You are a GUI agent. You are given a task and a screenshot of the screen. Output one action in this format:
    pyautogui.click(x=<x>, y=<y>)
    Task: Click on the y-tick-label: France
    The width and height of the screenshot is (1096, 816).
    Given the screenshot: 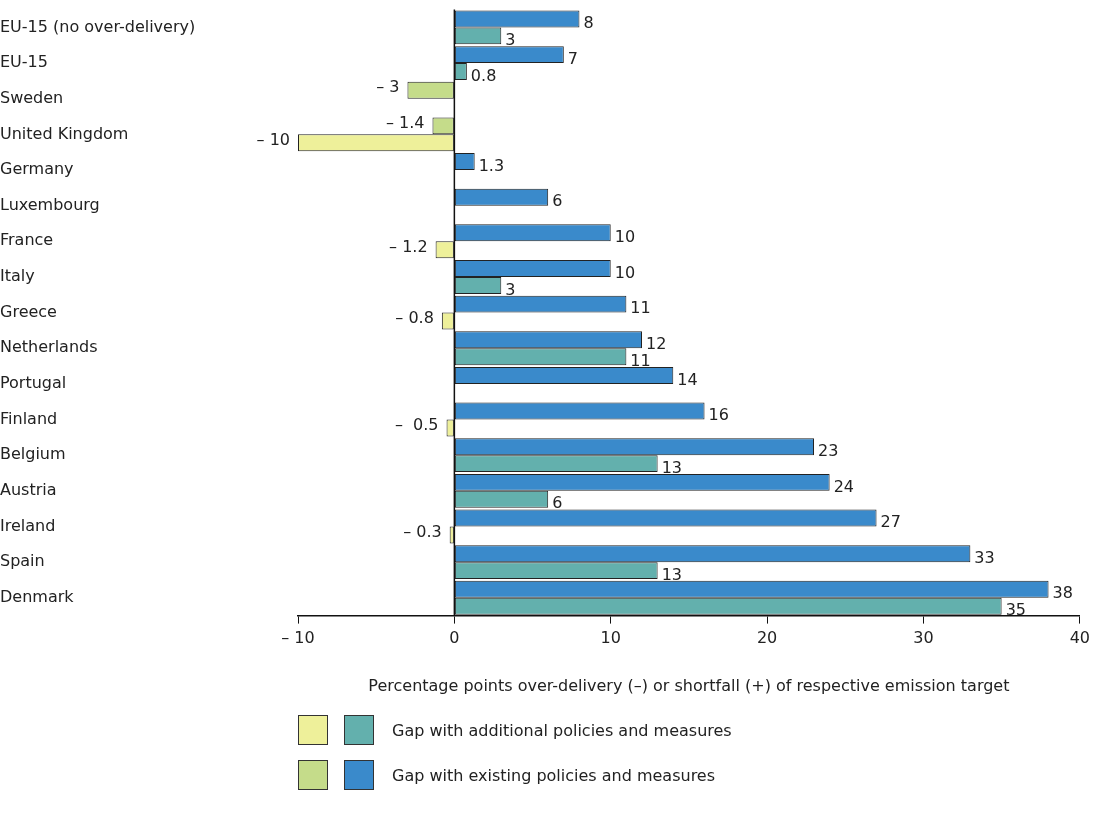 What is the action you would take?
    pyautogui.click(x=27, y=240)
    